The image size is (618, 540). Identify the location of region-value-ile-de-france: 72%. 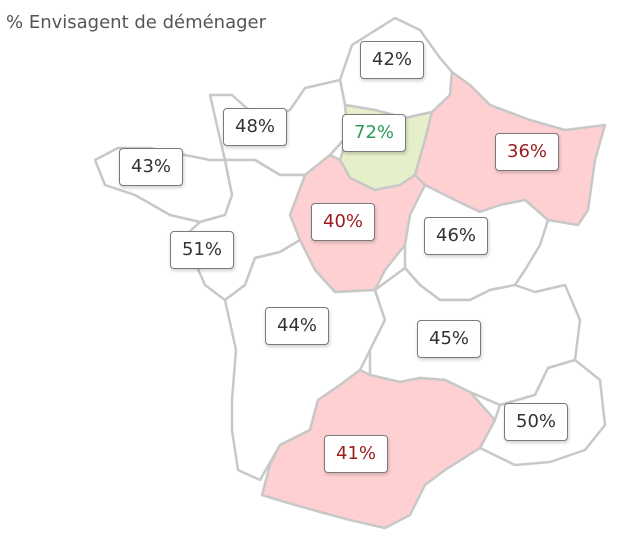
(374, 133).